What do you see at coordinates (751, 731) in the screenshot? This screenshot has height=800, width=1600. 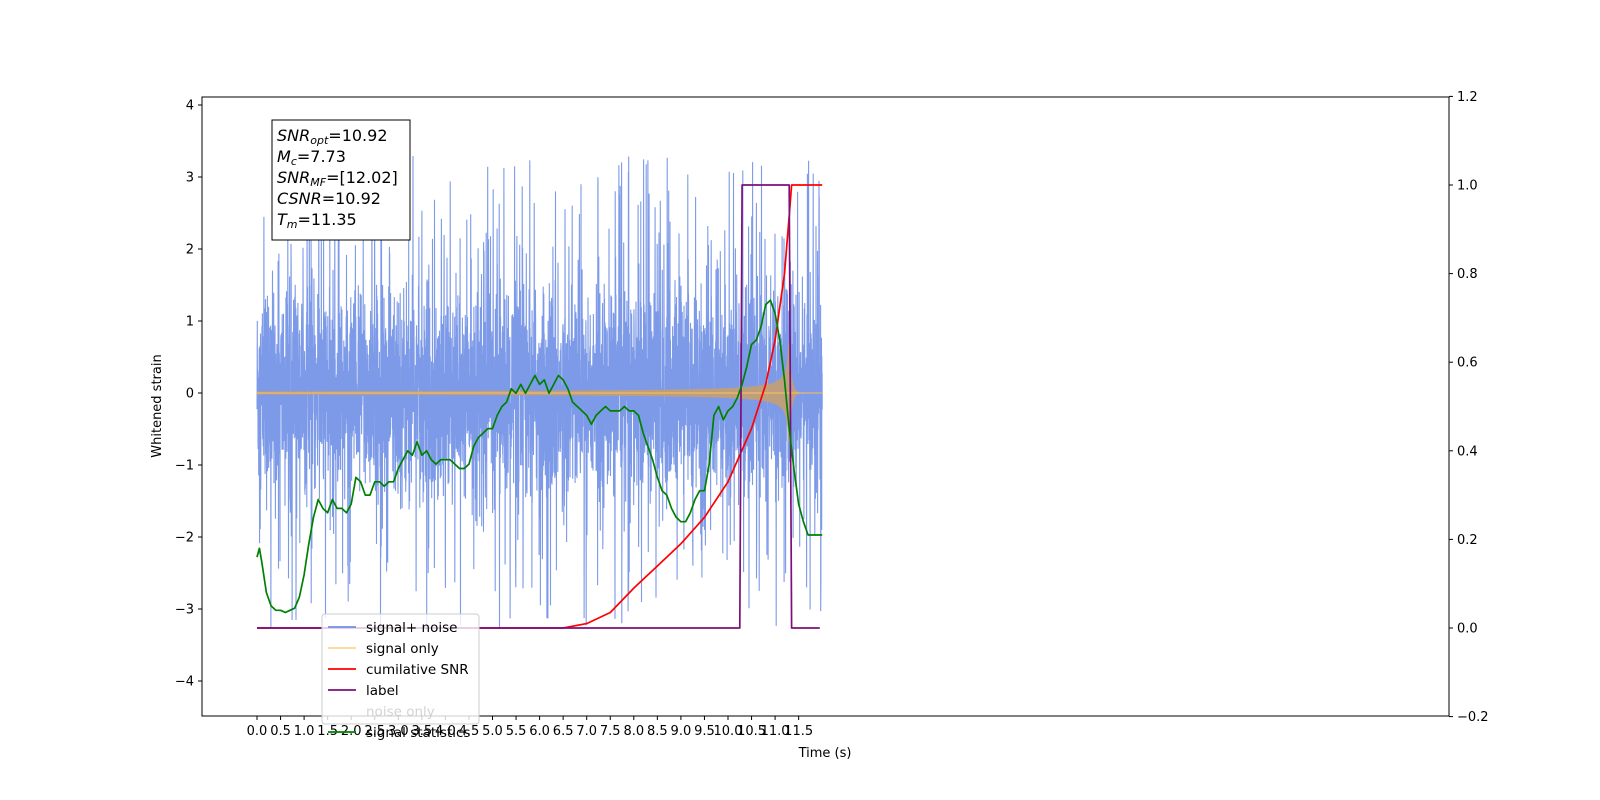 I see `x-tick-label: 10.5` at bounding box center [751, 731].